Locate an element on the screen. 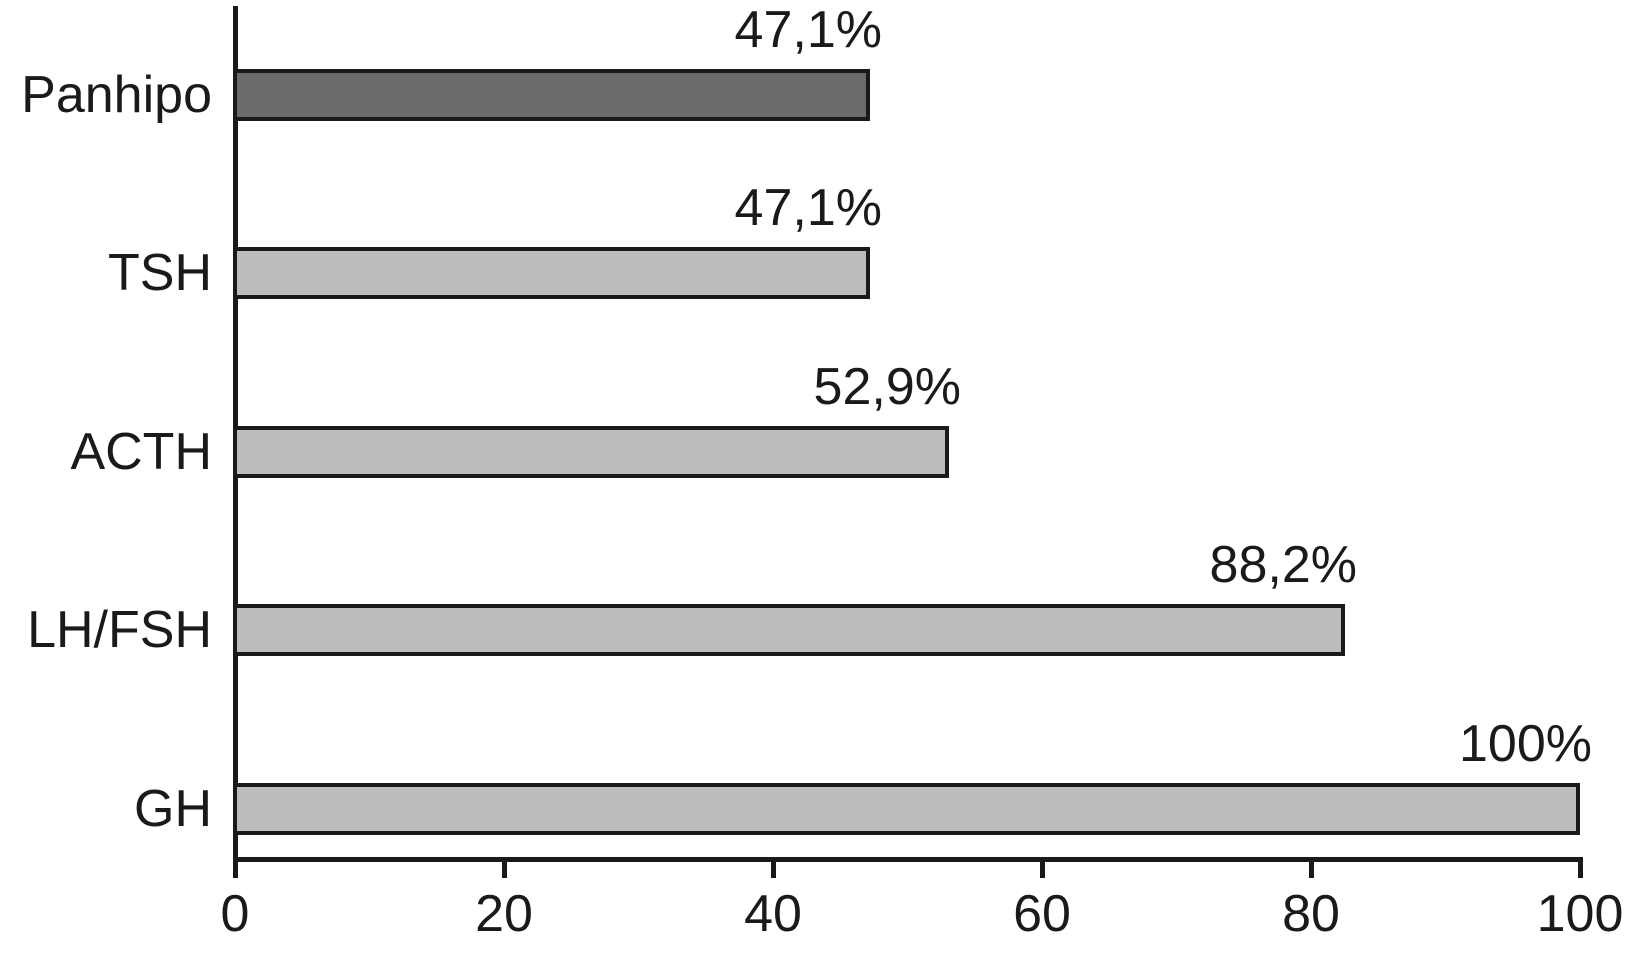  x-axis-tick-label: 60 is located at coordinates (1042, 914).